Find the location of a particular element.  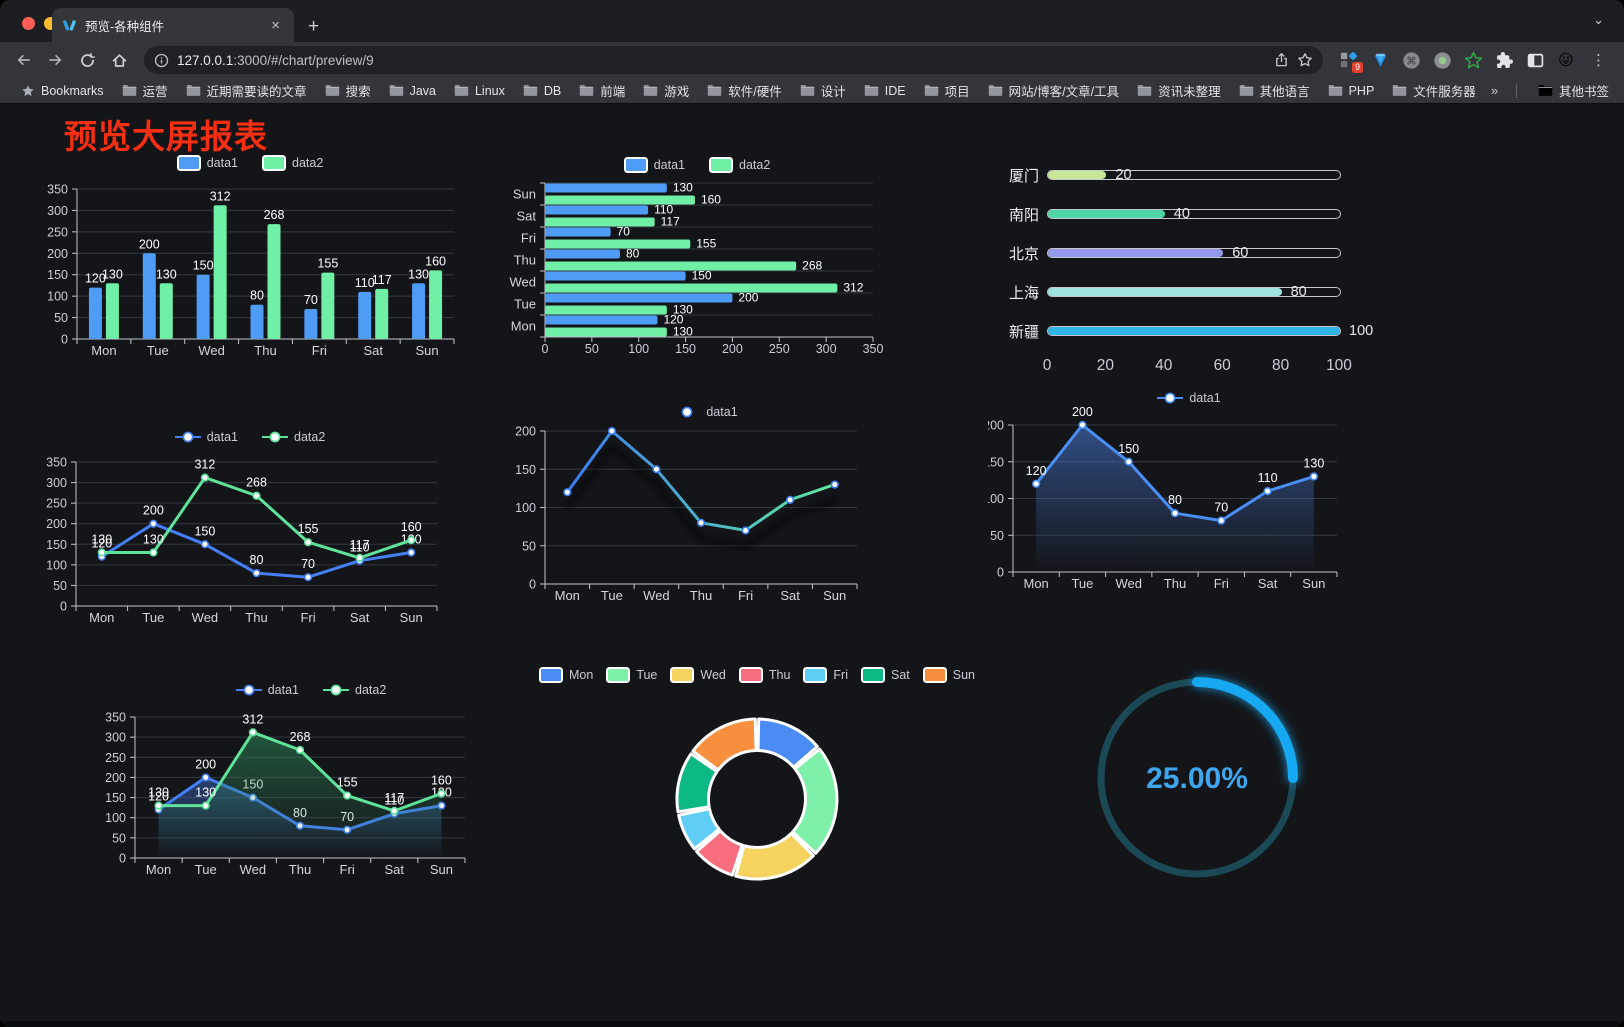

address-bar: 127.0.0.1:3000/#/chart/preview/9 is located at coordinates (733, 60).